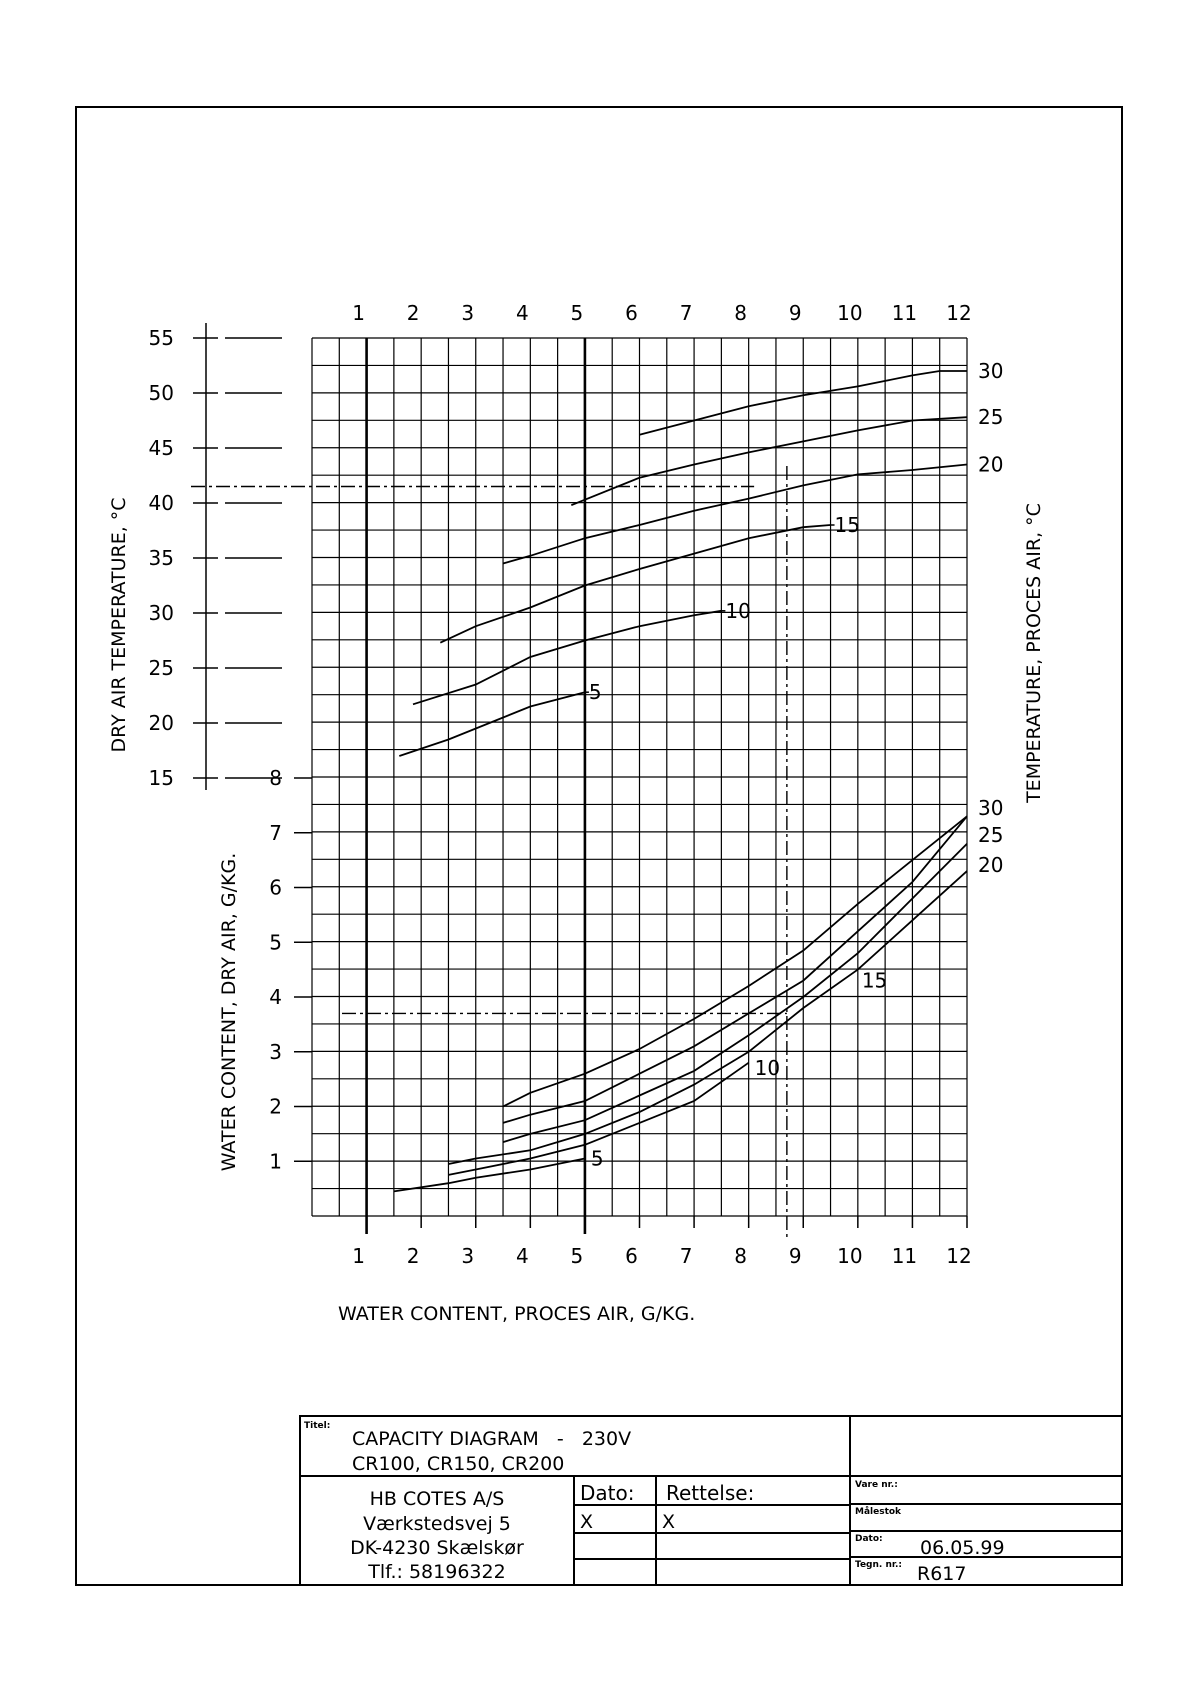  What do you see at coordinates (740, 1256) in the screenshot?
I see `x-tick-label-bottom: 8` at bounding box center [740, 1256].